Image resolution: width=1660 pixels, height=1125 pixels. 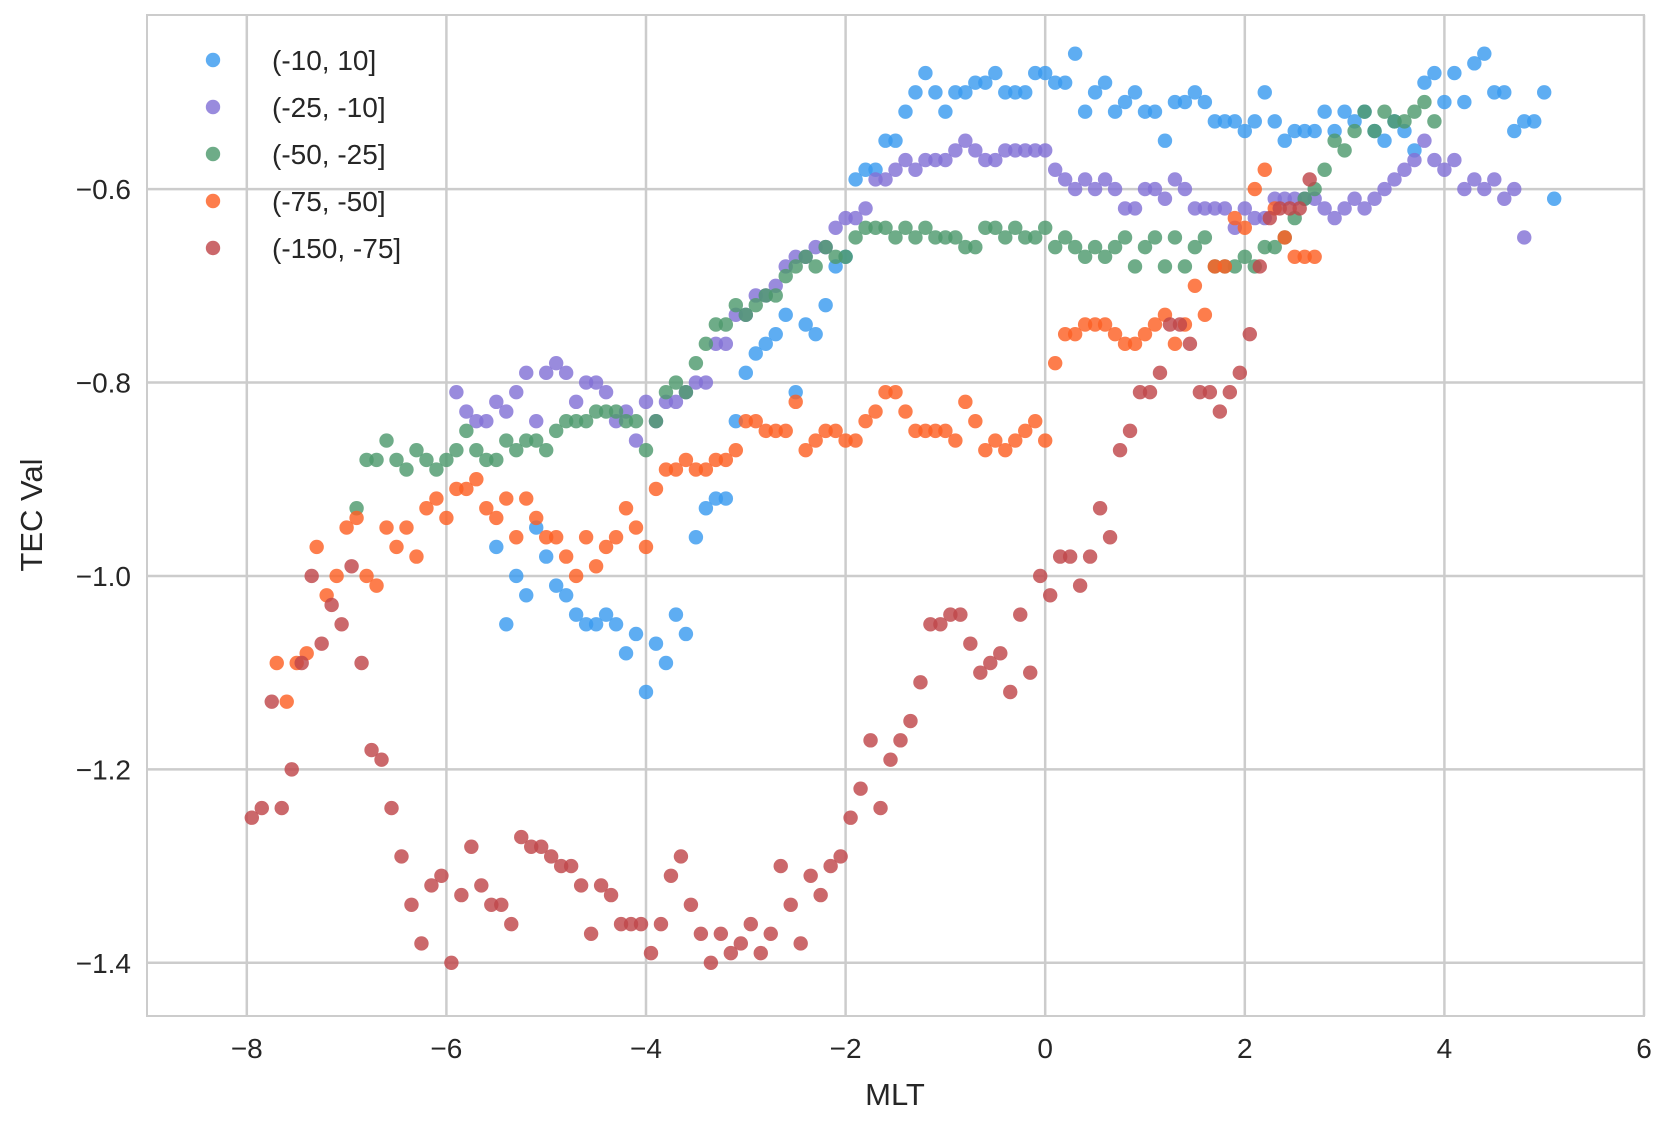 What do you see at coordinates (324, 60) in the screenshot?
I see `legend-label: (-10, 10]` at bounding box center [324, 60].